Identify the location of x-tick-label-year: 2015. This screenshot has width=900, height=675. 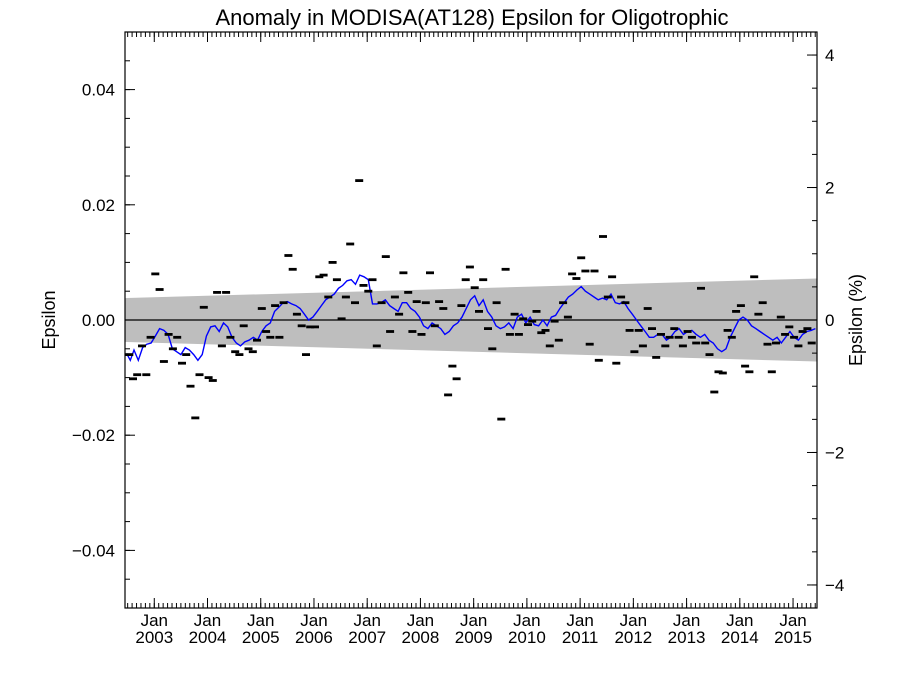
(793, 637).